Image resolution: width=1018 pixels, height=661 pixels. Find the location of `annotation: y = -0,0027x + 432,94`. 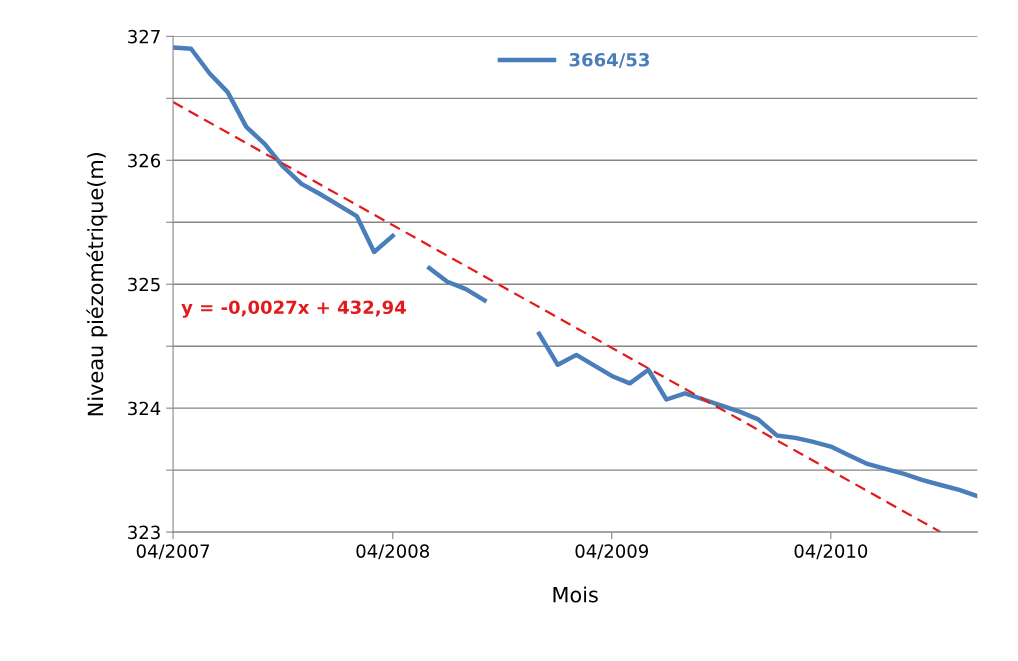

annotation: y = -0,0027x + 432,94 is located at coordinates (293, 309).